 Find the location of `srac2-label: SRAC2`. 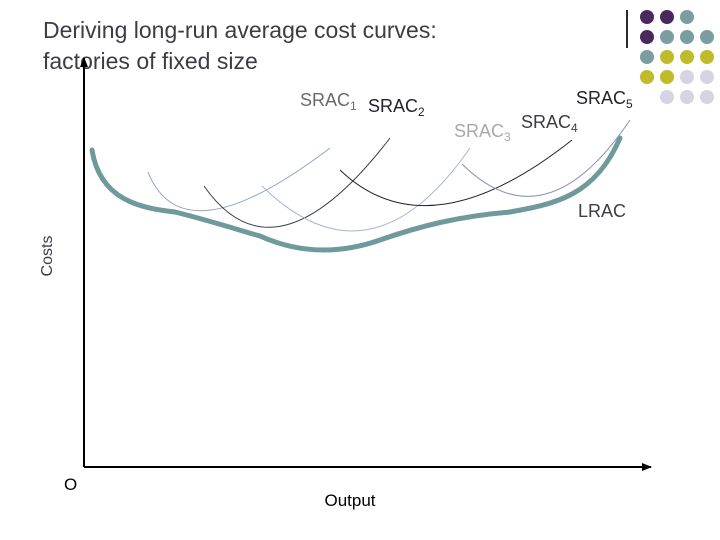

srac2-label: SRAC2 is located at coordinates (396, 107).